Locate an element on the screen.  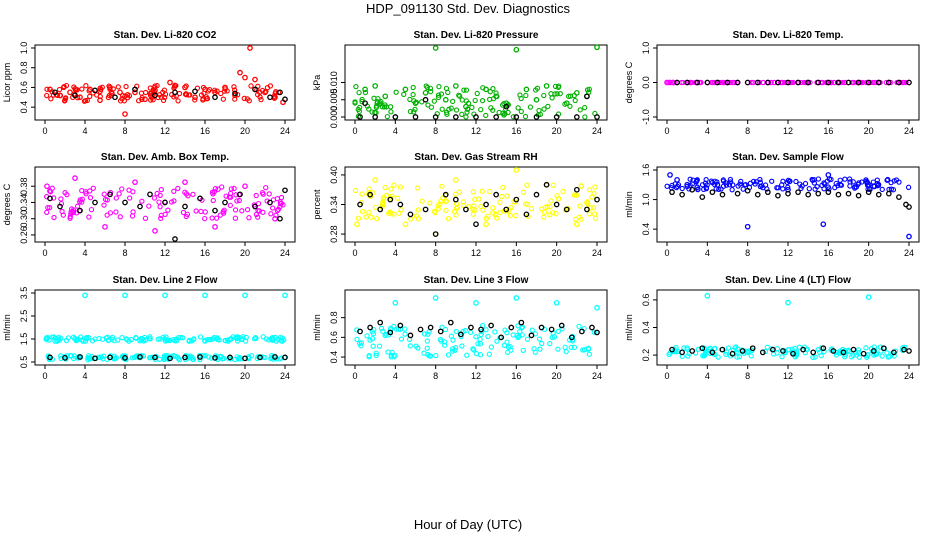
x-tick-label: 0 is located at coordinates (666, 253).